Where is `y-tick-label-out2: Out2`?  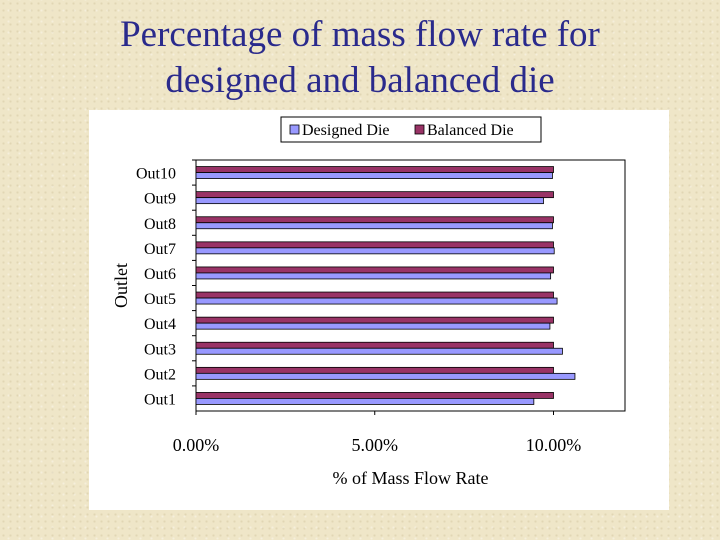 y-tick-label-out2: Out2 is located at coordinates (160, 374).